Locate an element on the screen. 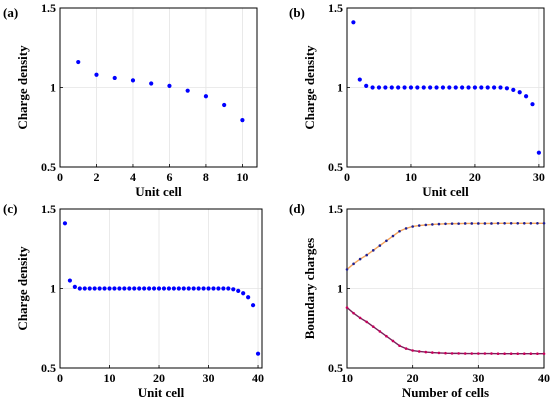 The image size is (550, 406). y-tick-label: 1.5 is located at coordinates (335, 209).